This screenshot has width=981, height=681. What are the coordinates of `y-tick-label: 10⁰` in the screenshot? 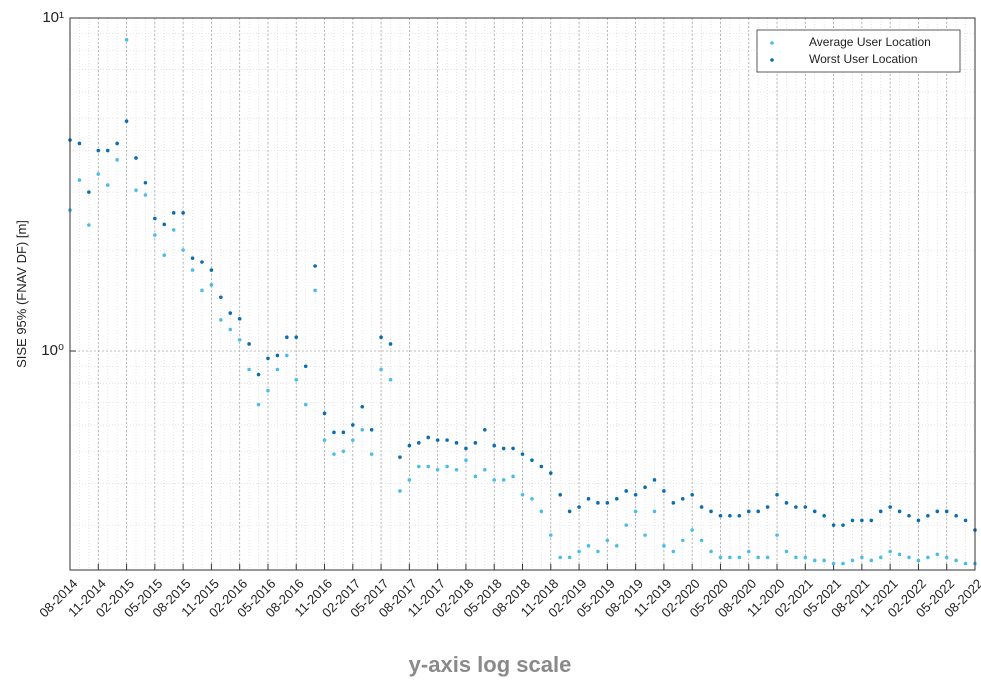 It's located at (52, 350).